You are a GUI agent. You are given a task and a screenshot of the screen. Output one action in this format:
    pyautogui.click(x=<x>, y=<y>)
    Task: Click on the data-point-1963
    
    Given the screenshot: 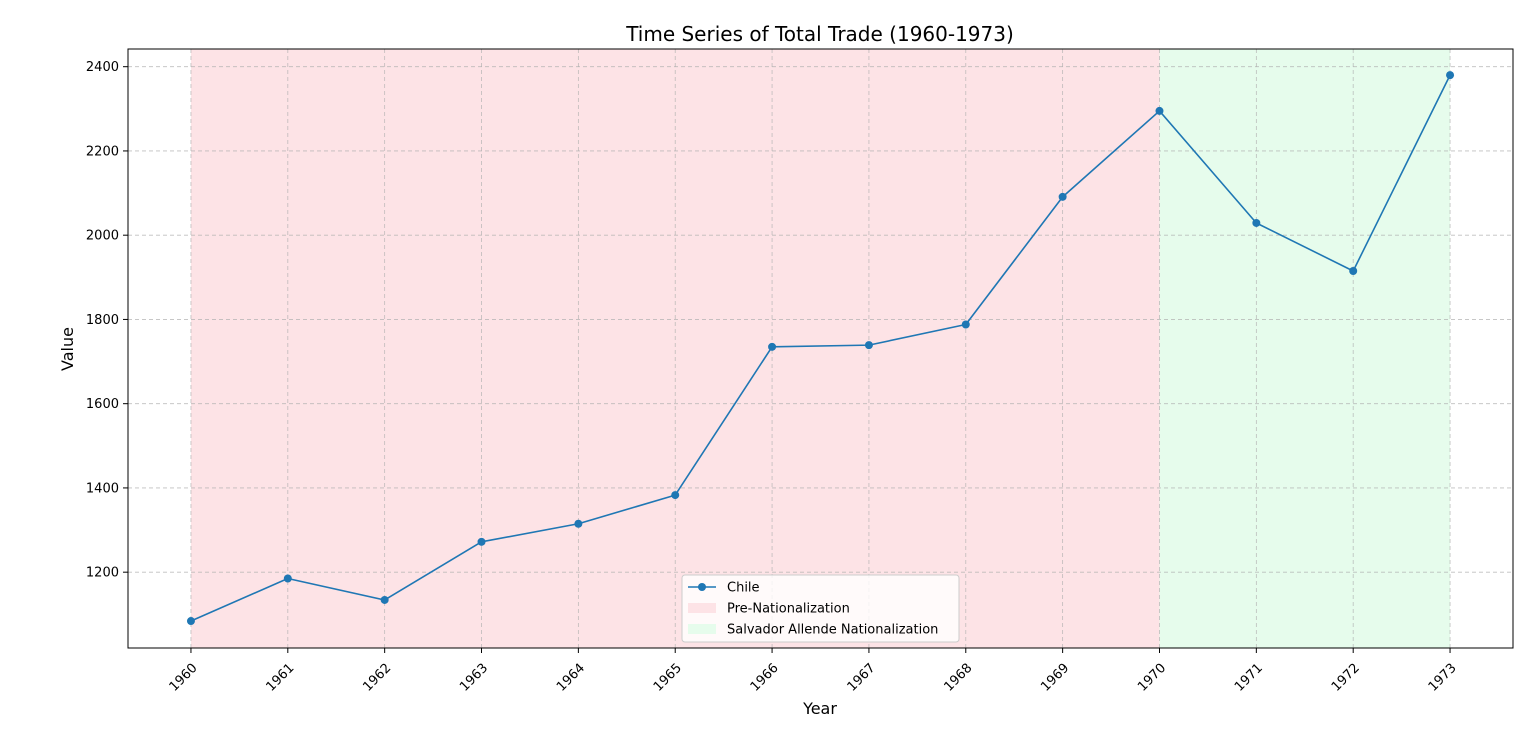 What is the action you would take?
    pyautogui.click(x=481, y=541)
    